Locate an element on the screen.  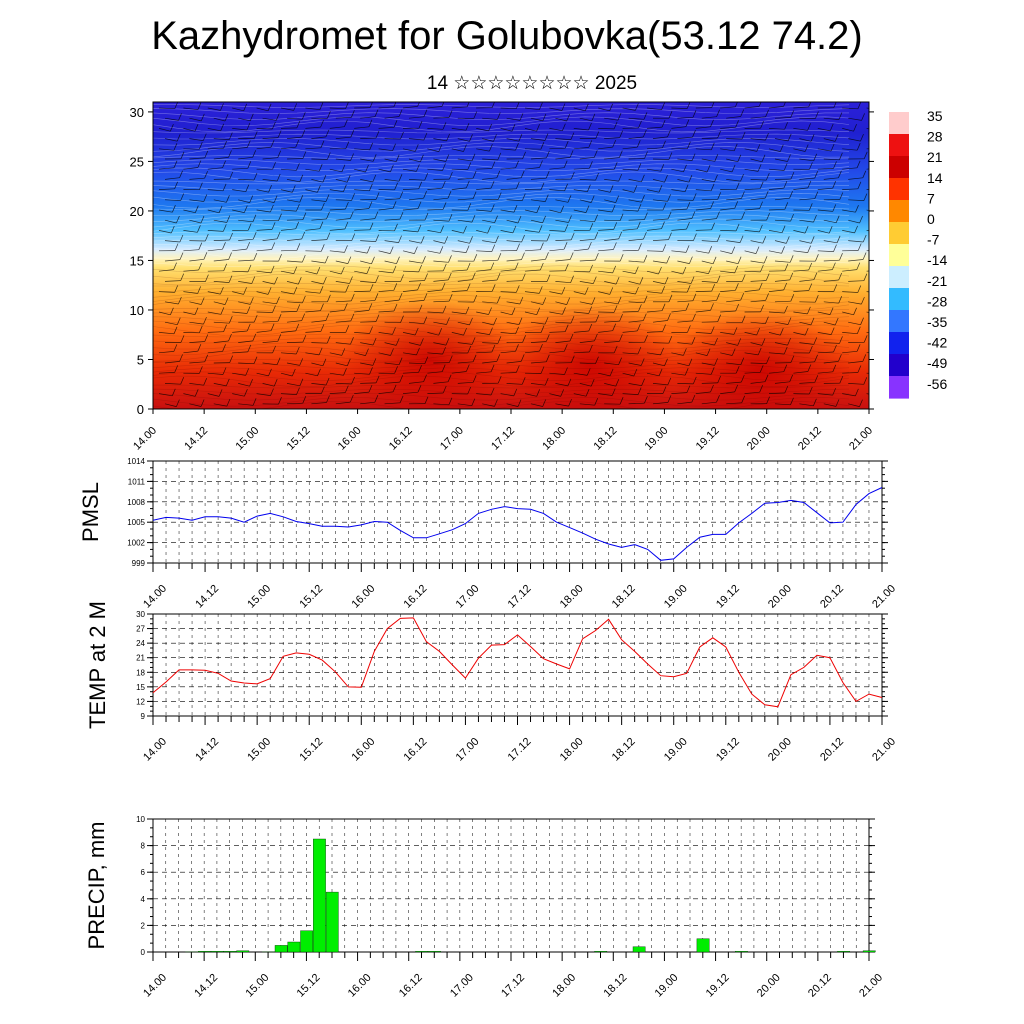
x-tick-label: 16.00 is located at coordinates (360, 986).